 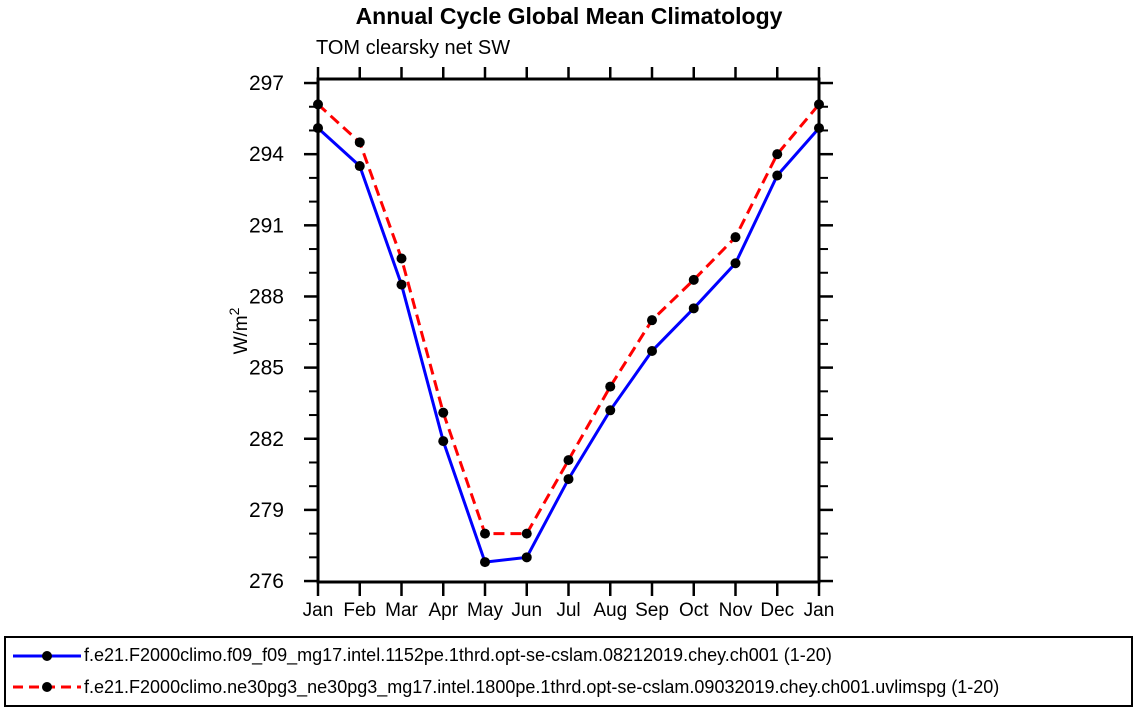 I want to click on chart-title: Annual Cycle Global Mean Climatology, so click(x=569, y=16).